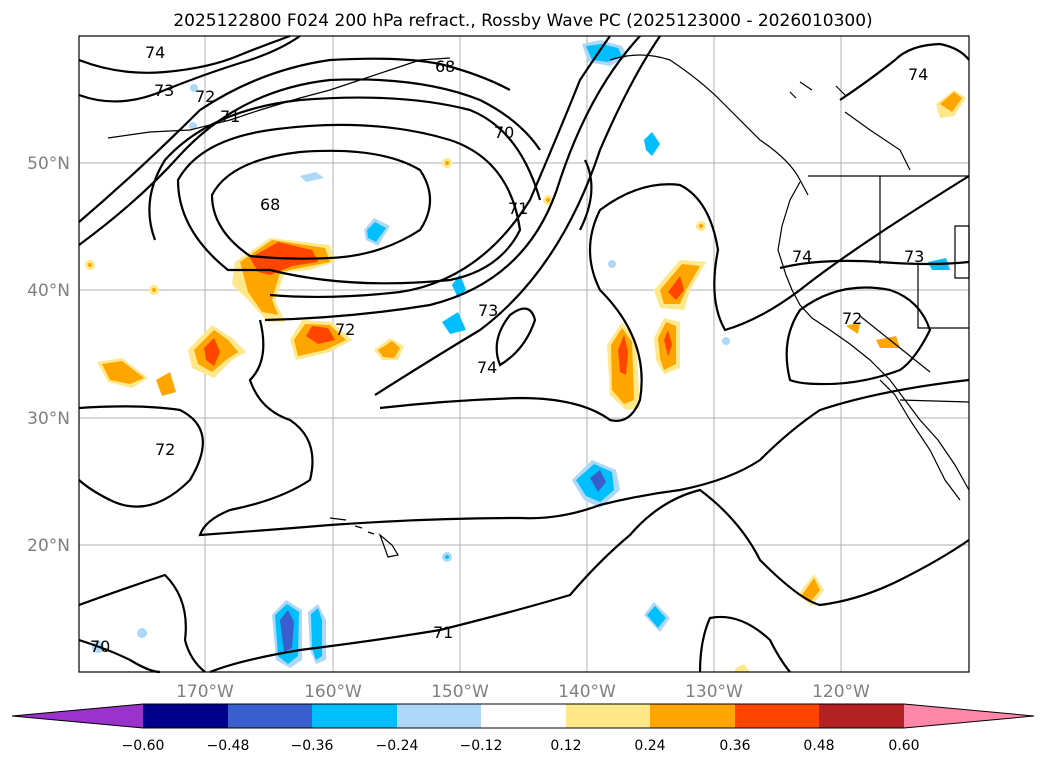 This screenshot has width=1047, height=765. What do you see at coordinates (143, 746) in the screenshot?
I see `colorbar-tick: −0.60` at bounding box center [143, 746].